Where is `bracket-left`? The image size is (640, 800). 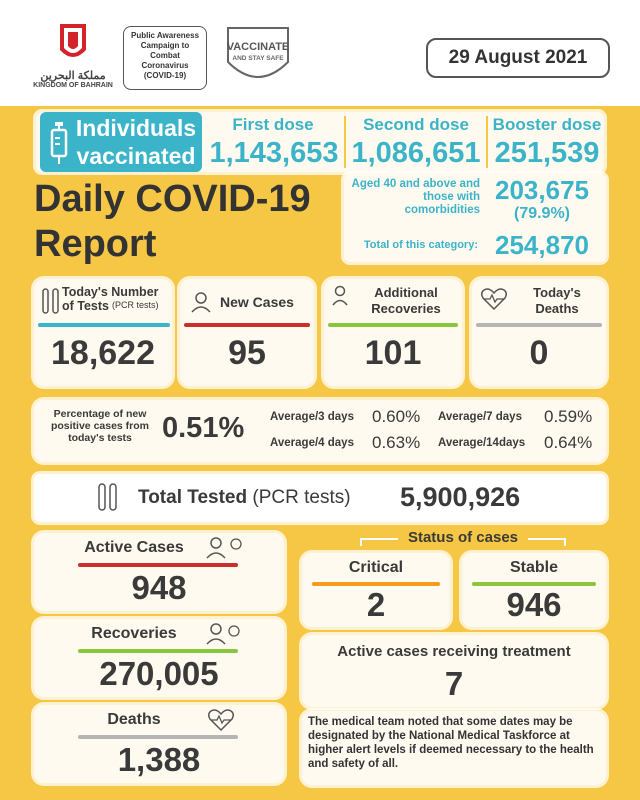
bracket-left is located at coordinates (379, 542).